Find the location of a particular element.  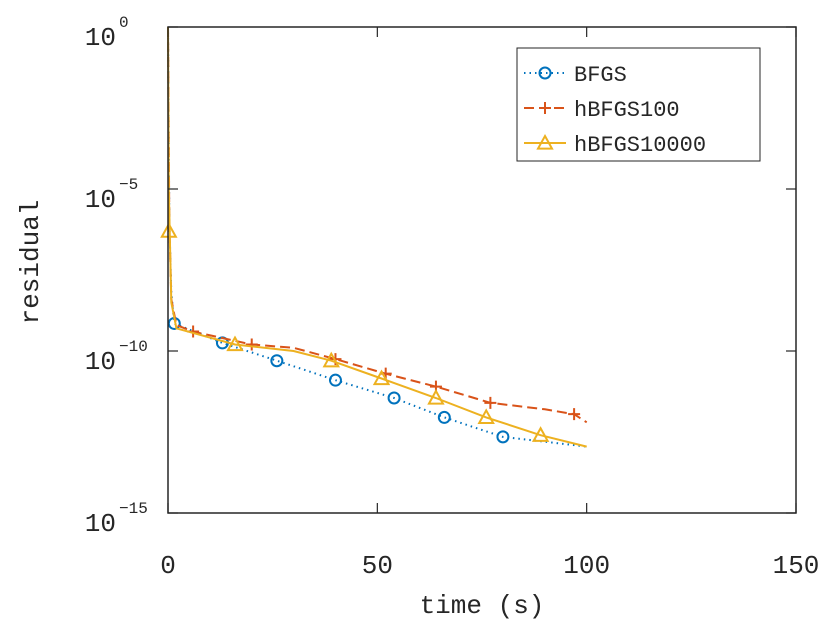

y-tick-exponent: −15 is located at coordinates (133, 509).